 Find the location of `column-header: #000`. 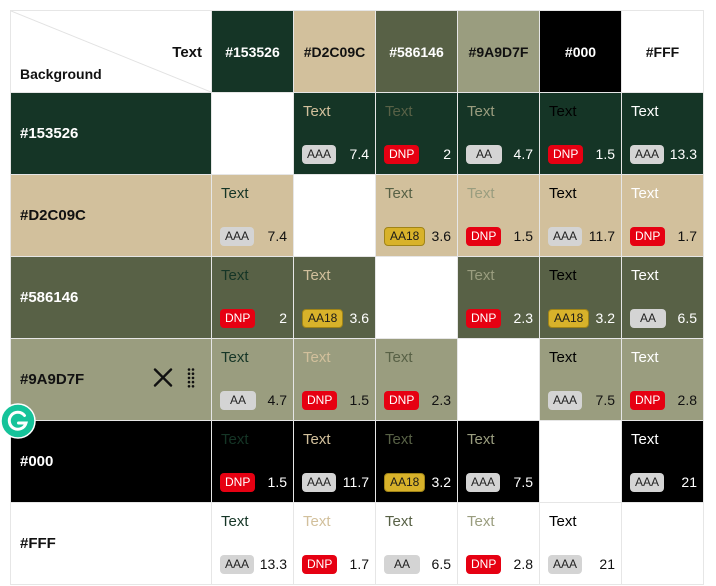

column-header: #000 is located at coordinates (580, 51).